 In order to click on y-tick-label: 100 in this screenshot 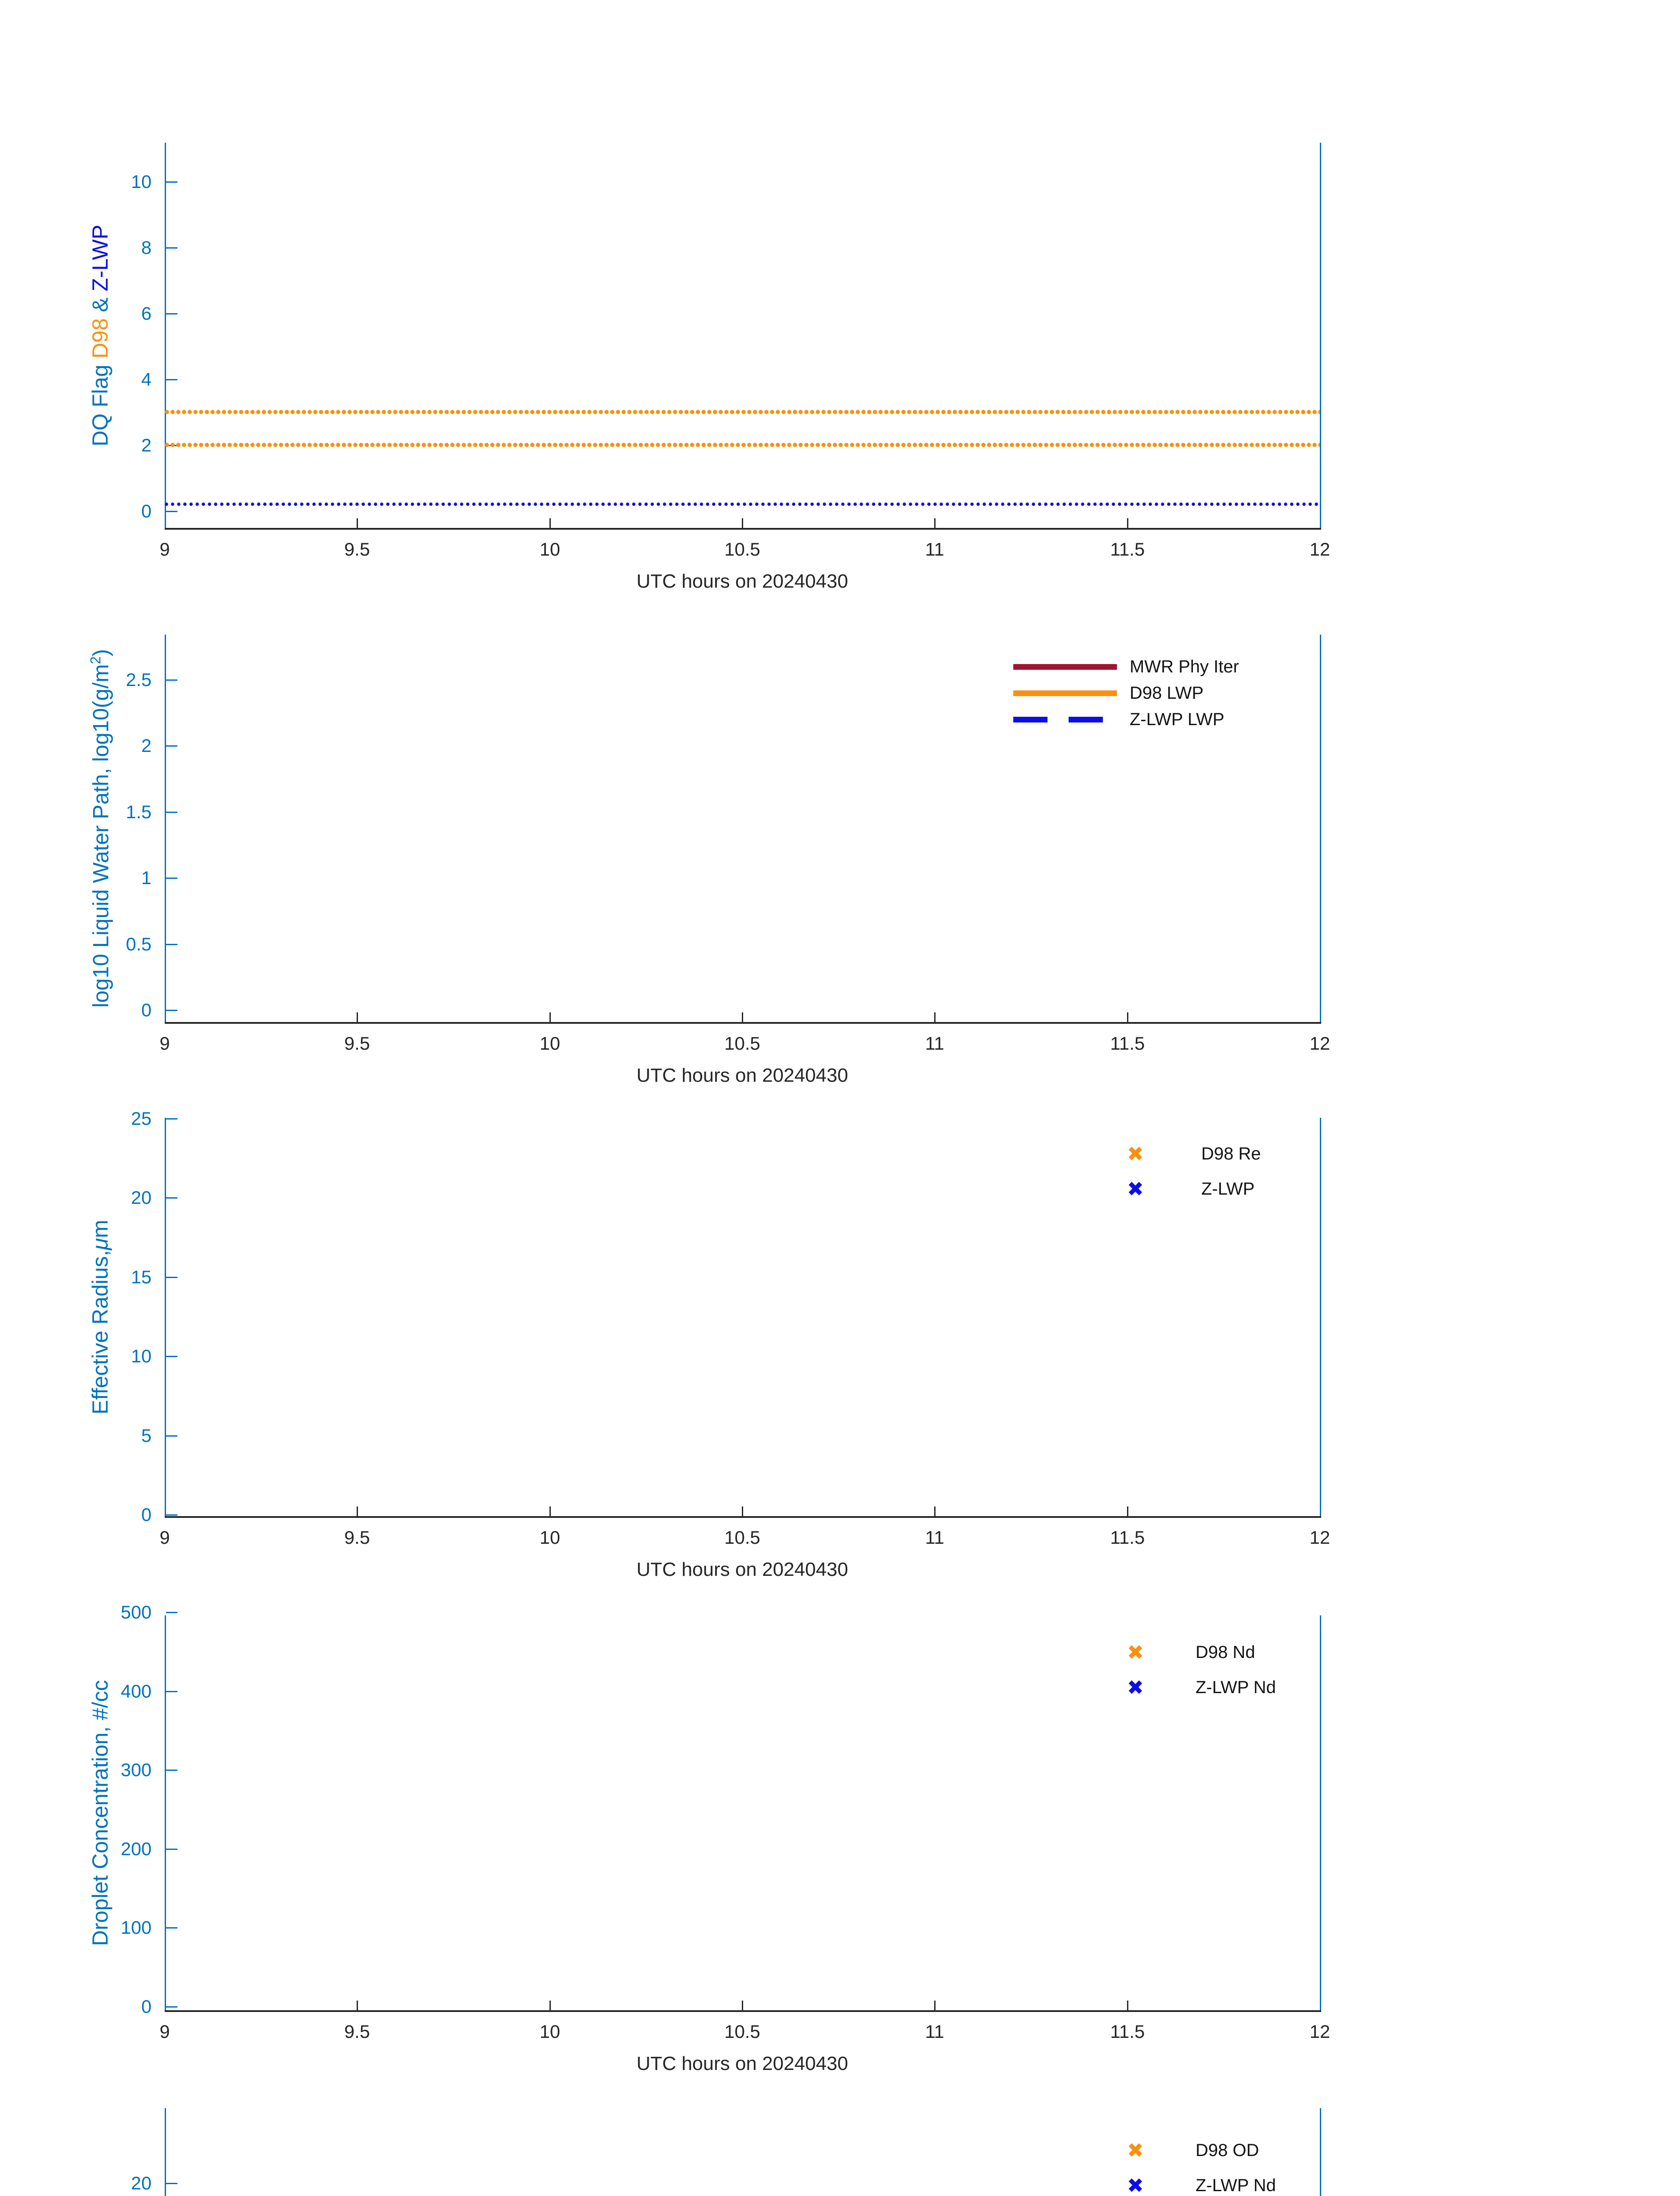, I will do `click(136, 1927)`.